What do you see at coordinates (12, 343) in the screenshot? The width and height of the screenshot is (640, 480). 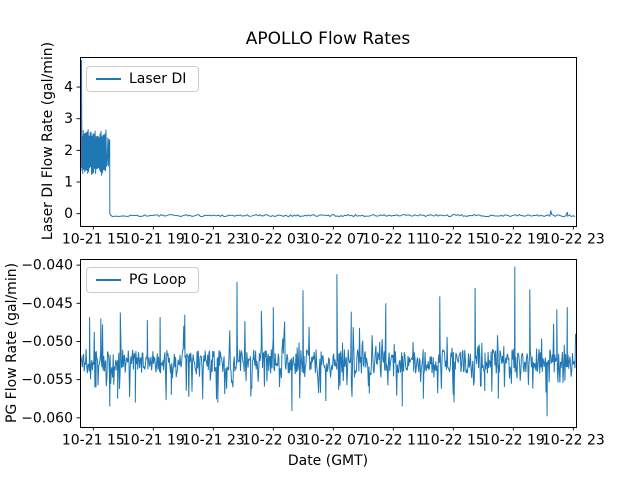 I see `bottom-y-axis-label: PG Flow Rate (gal/min)` at bounding box center [12, 343].